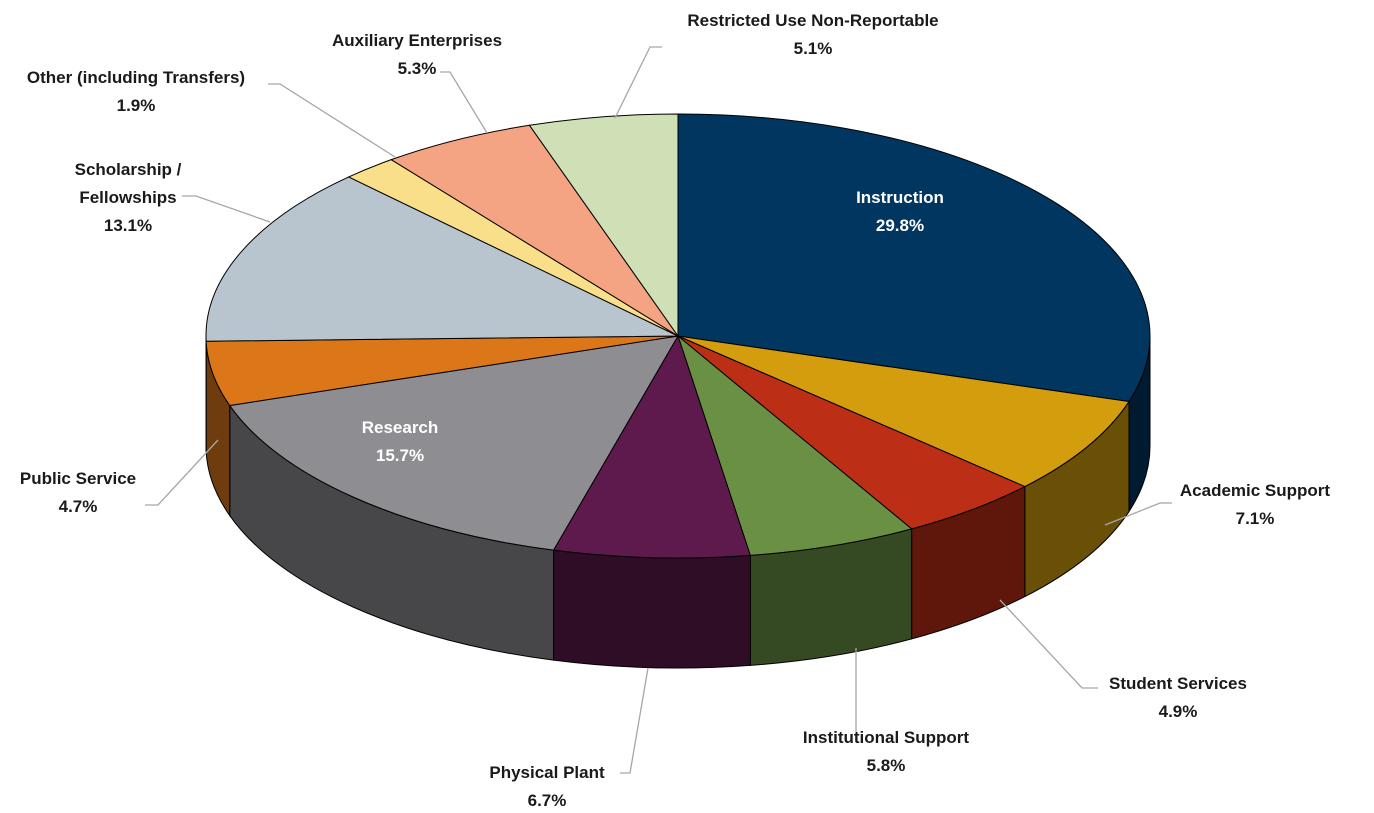 The image size is (1374, 813). I want to click on slice-label: Institutional Support 5.8%, so click(886, 752).